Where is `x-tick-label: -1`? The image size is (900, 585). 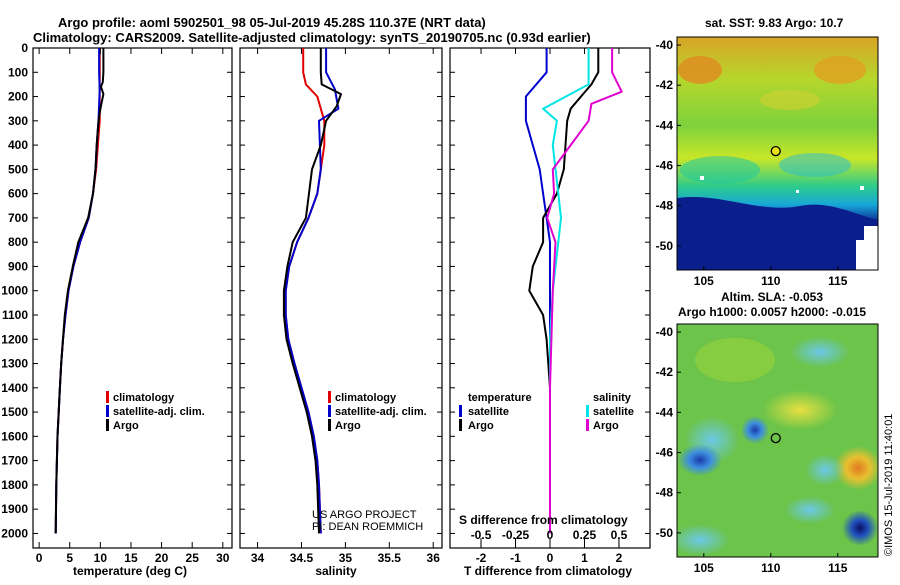
x-tick-label: -1 is located at coordinates (515, 558).